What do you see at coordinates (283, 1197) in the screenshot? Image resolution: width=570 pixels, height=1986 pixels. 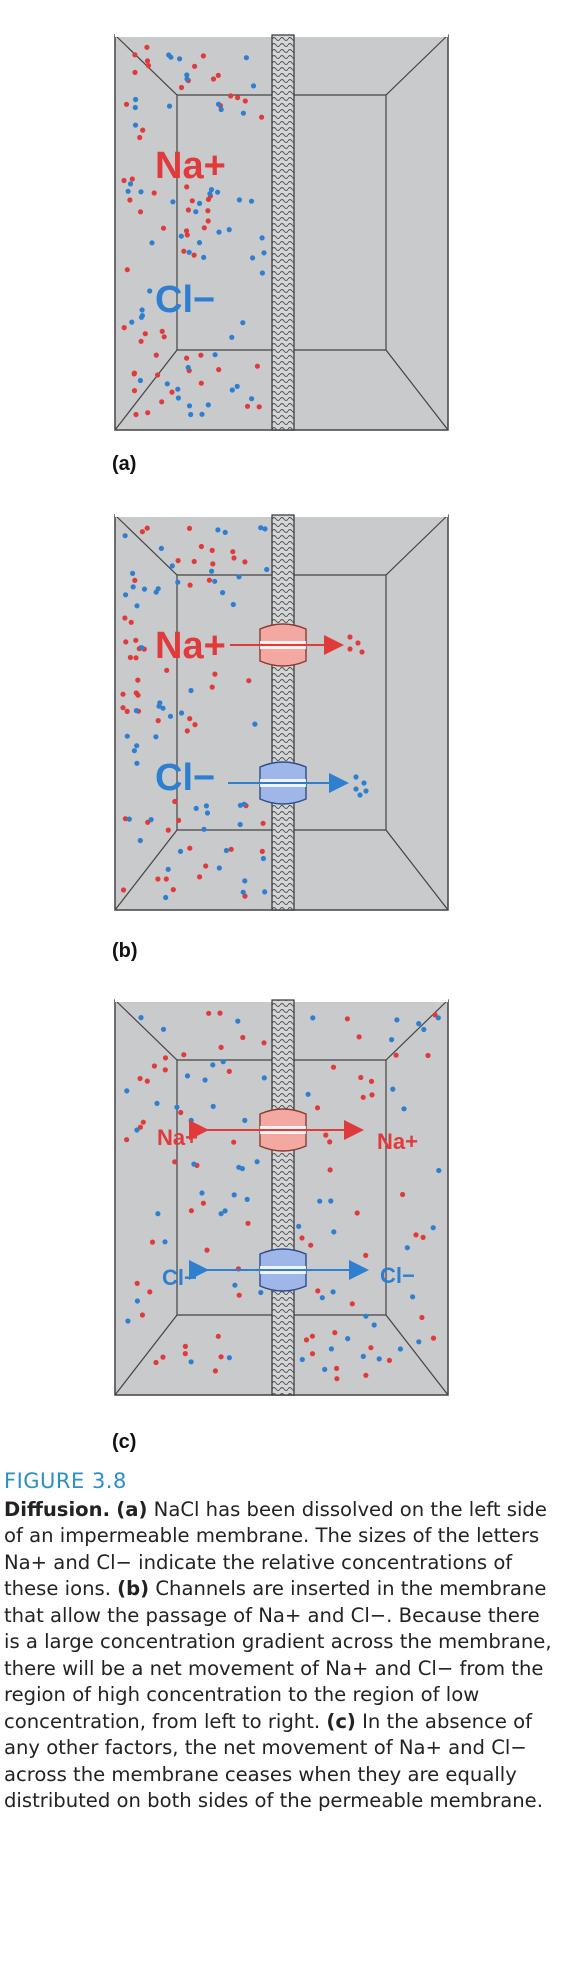 I see `membrane` at bounding box center [283, 1197].